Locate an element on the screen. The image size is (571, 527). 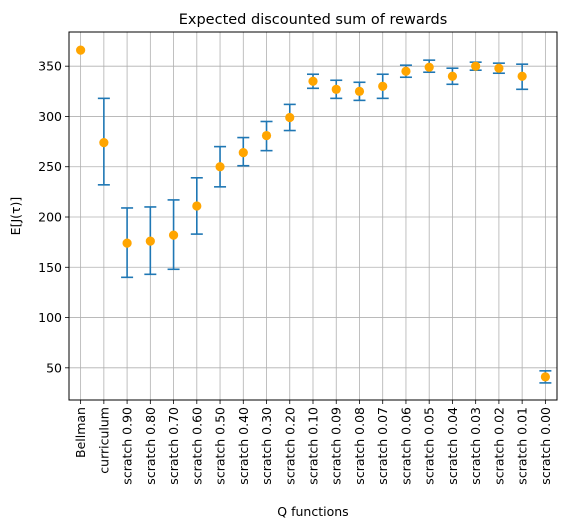
x-tick-label: scratch 0.00 is located at coordinates (545, 446).